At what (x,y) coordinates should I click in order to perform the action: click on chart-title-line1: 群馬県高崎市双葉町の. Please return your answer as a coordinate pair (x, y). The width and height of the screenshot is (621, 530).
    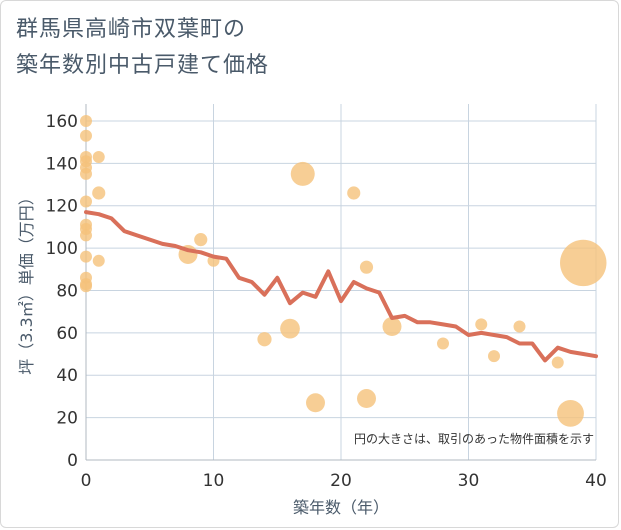
    Looking at the image, I should click on (131, 29).